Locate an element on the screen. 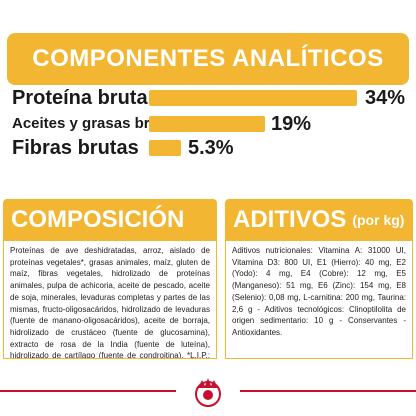  composition-header: COMPOSICIÓN is located at coordinates (110, 220).